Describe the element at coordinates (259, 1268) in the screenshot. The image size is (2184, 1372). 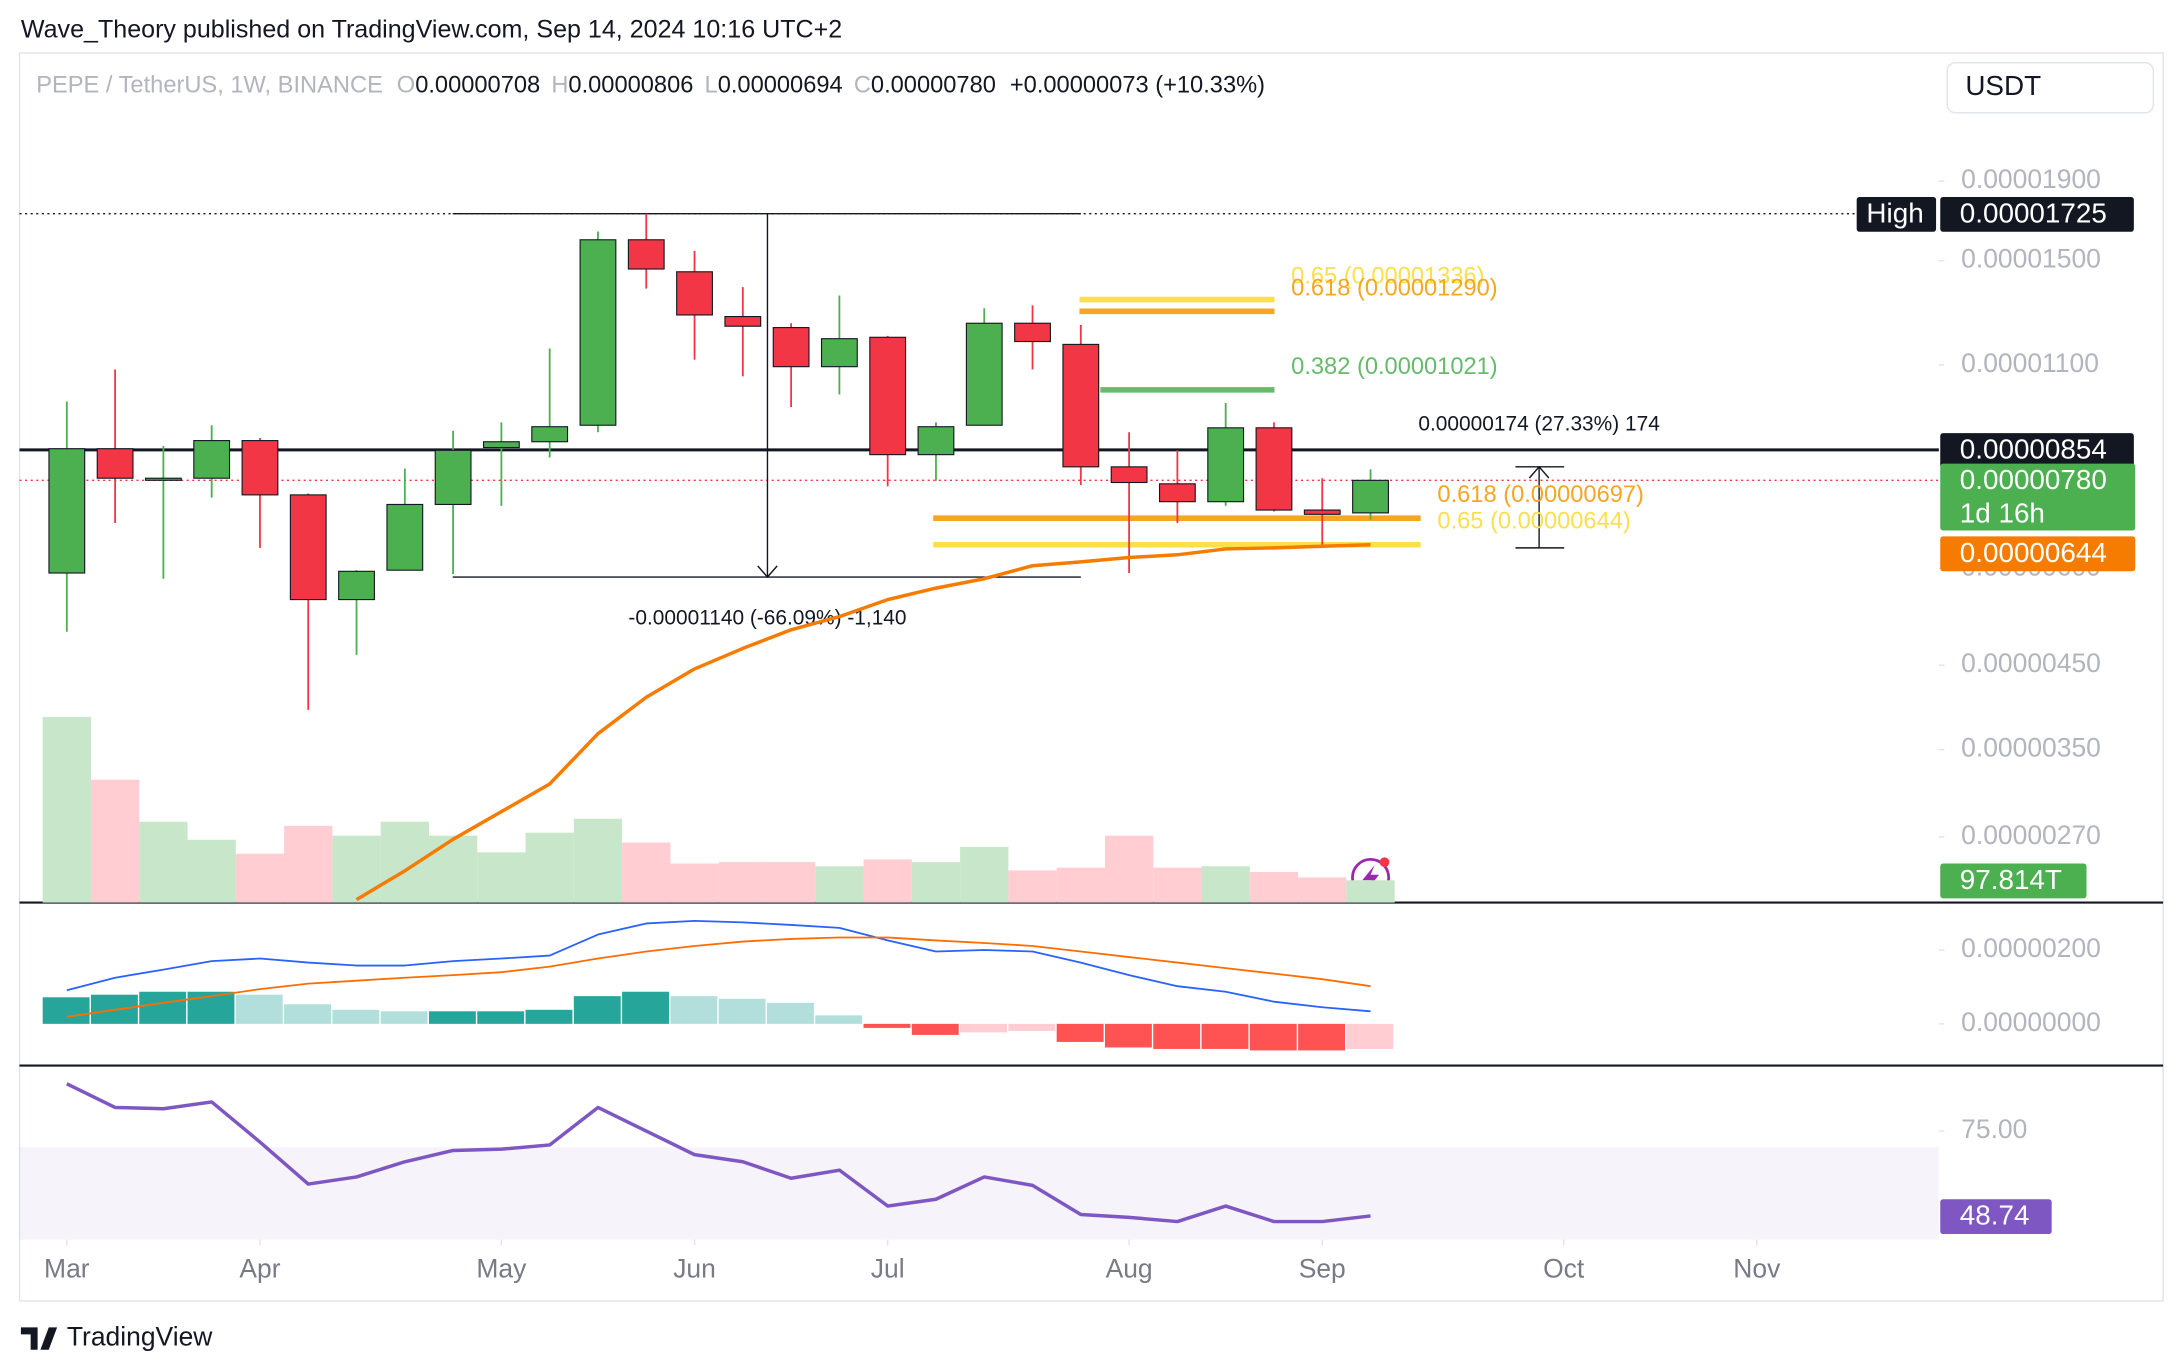
I see `x-tick-label: Apr` at that location.